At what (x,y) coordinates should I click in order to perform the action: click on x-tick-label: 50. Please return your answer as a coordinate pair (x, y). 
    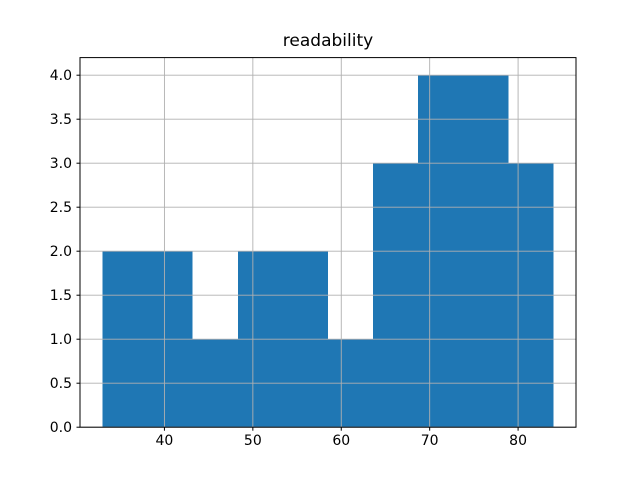
    Looking at the image, I should click on (253, 441).